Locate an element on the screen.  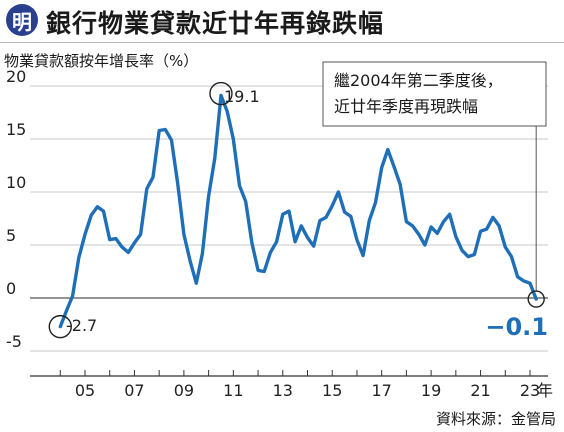
x-tick-label: 23 is located at coordinates (530, 390).